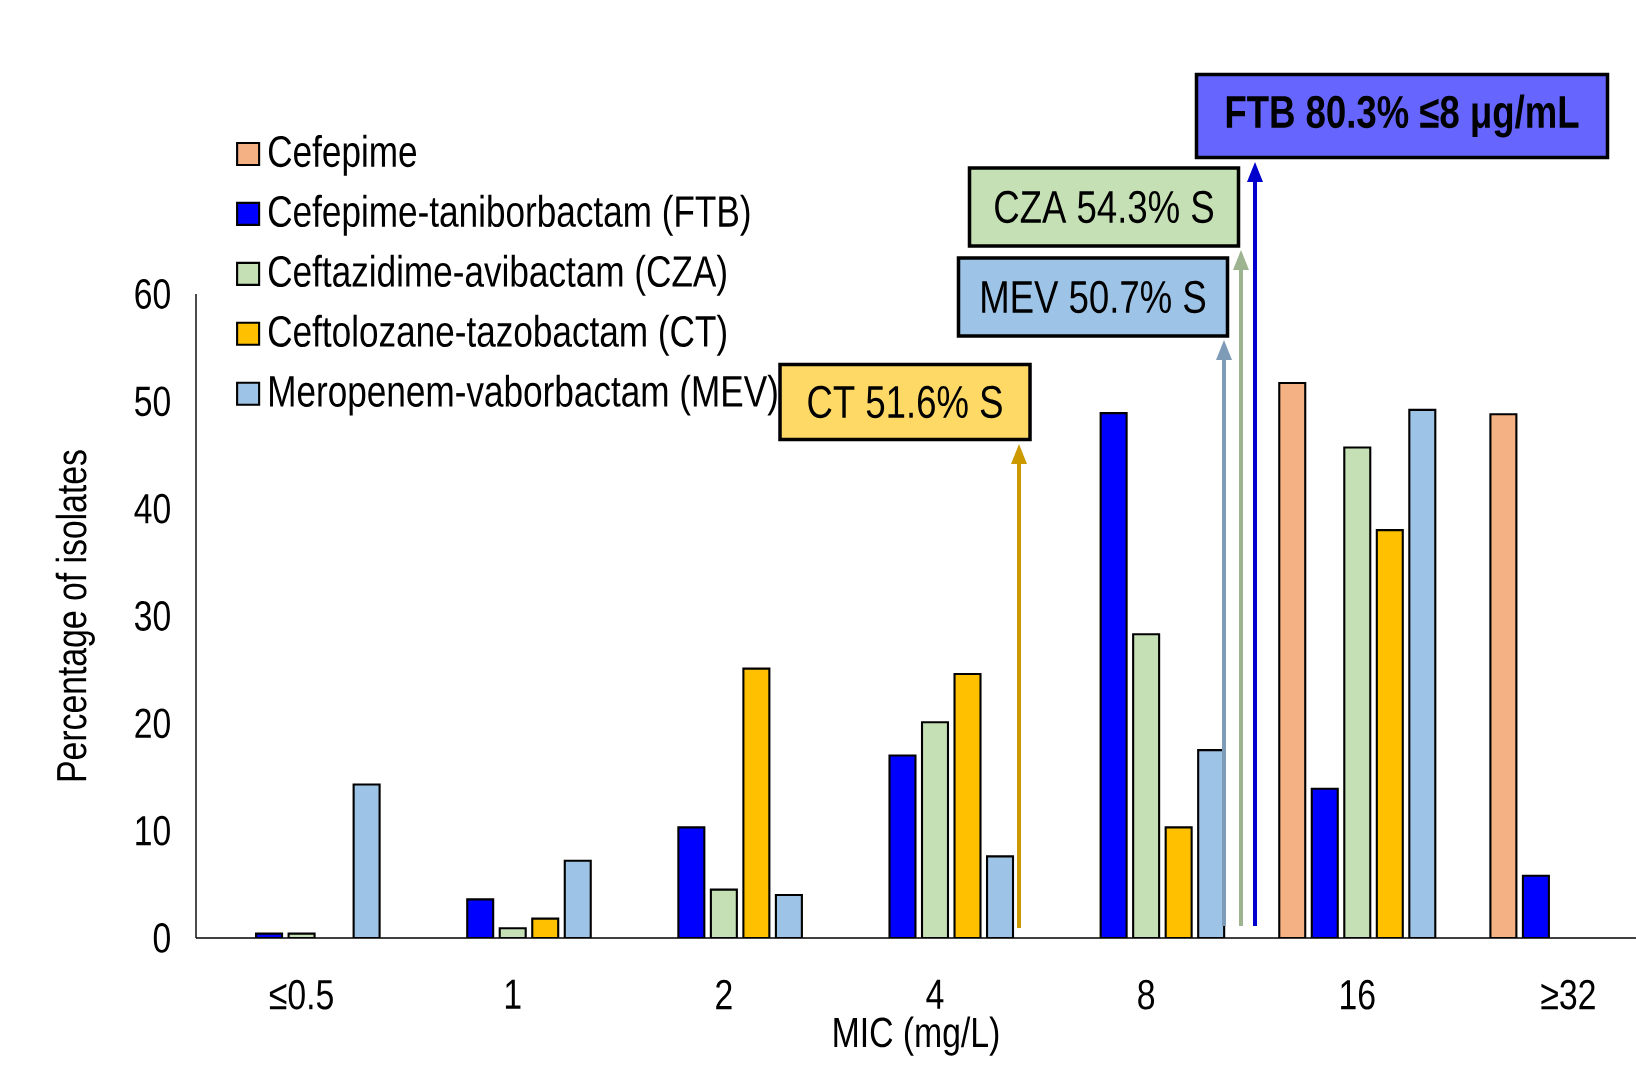  What do you see at coordinates (523, 395) in the screenshot?
I see `legend-label: Meropenem-vaborbactam (MEV)` at bounding box center [523, 395].